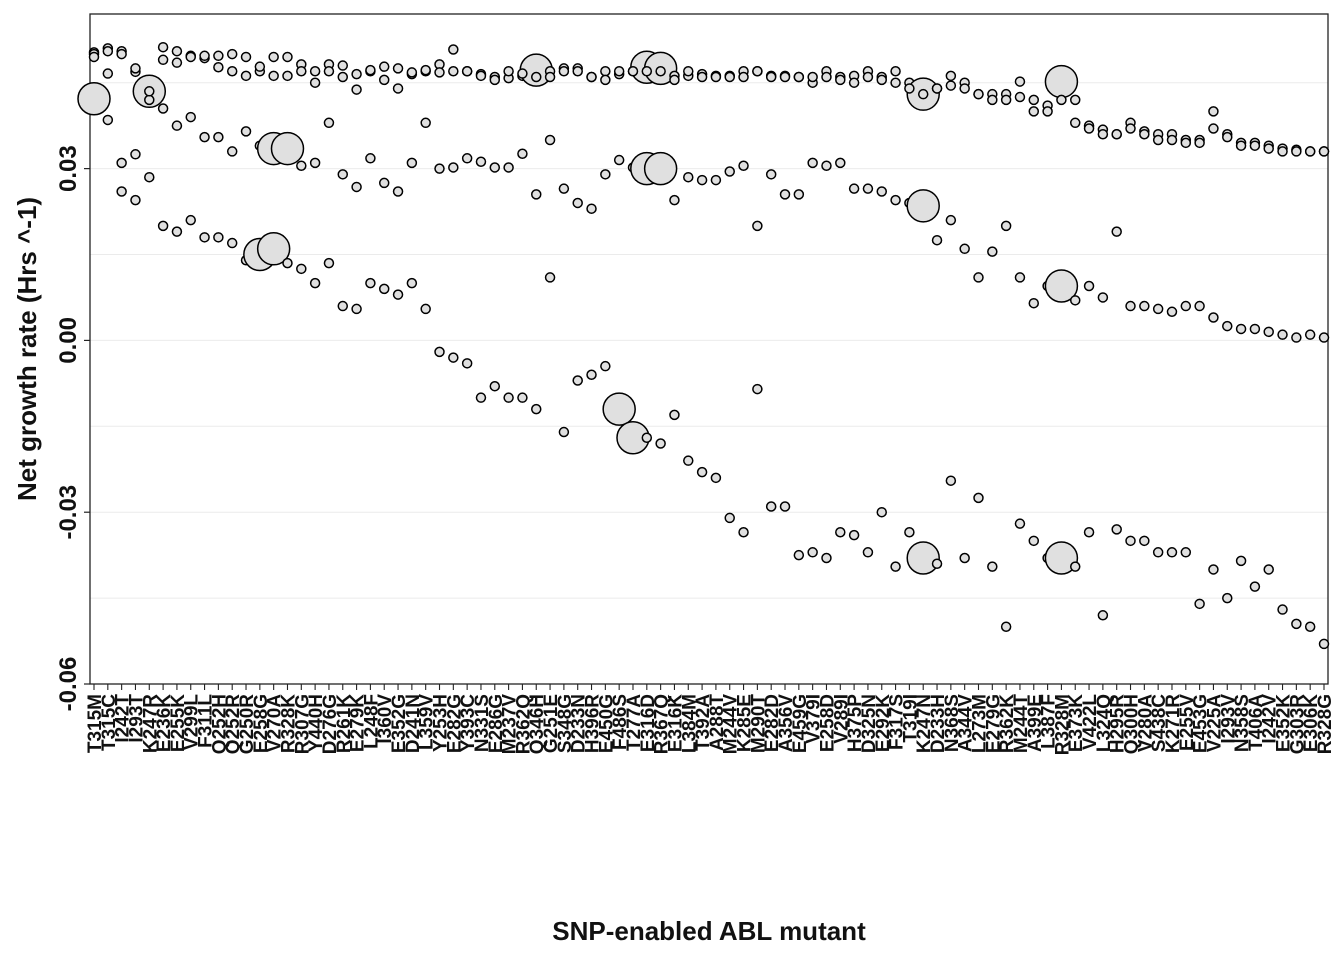 The image size is (1344, 960). I want to click on x-tick-label: Y253H, so click(441, 723).